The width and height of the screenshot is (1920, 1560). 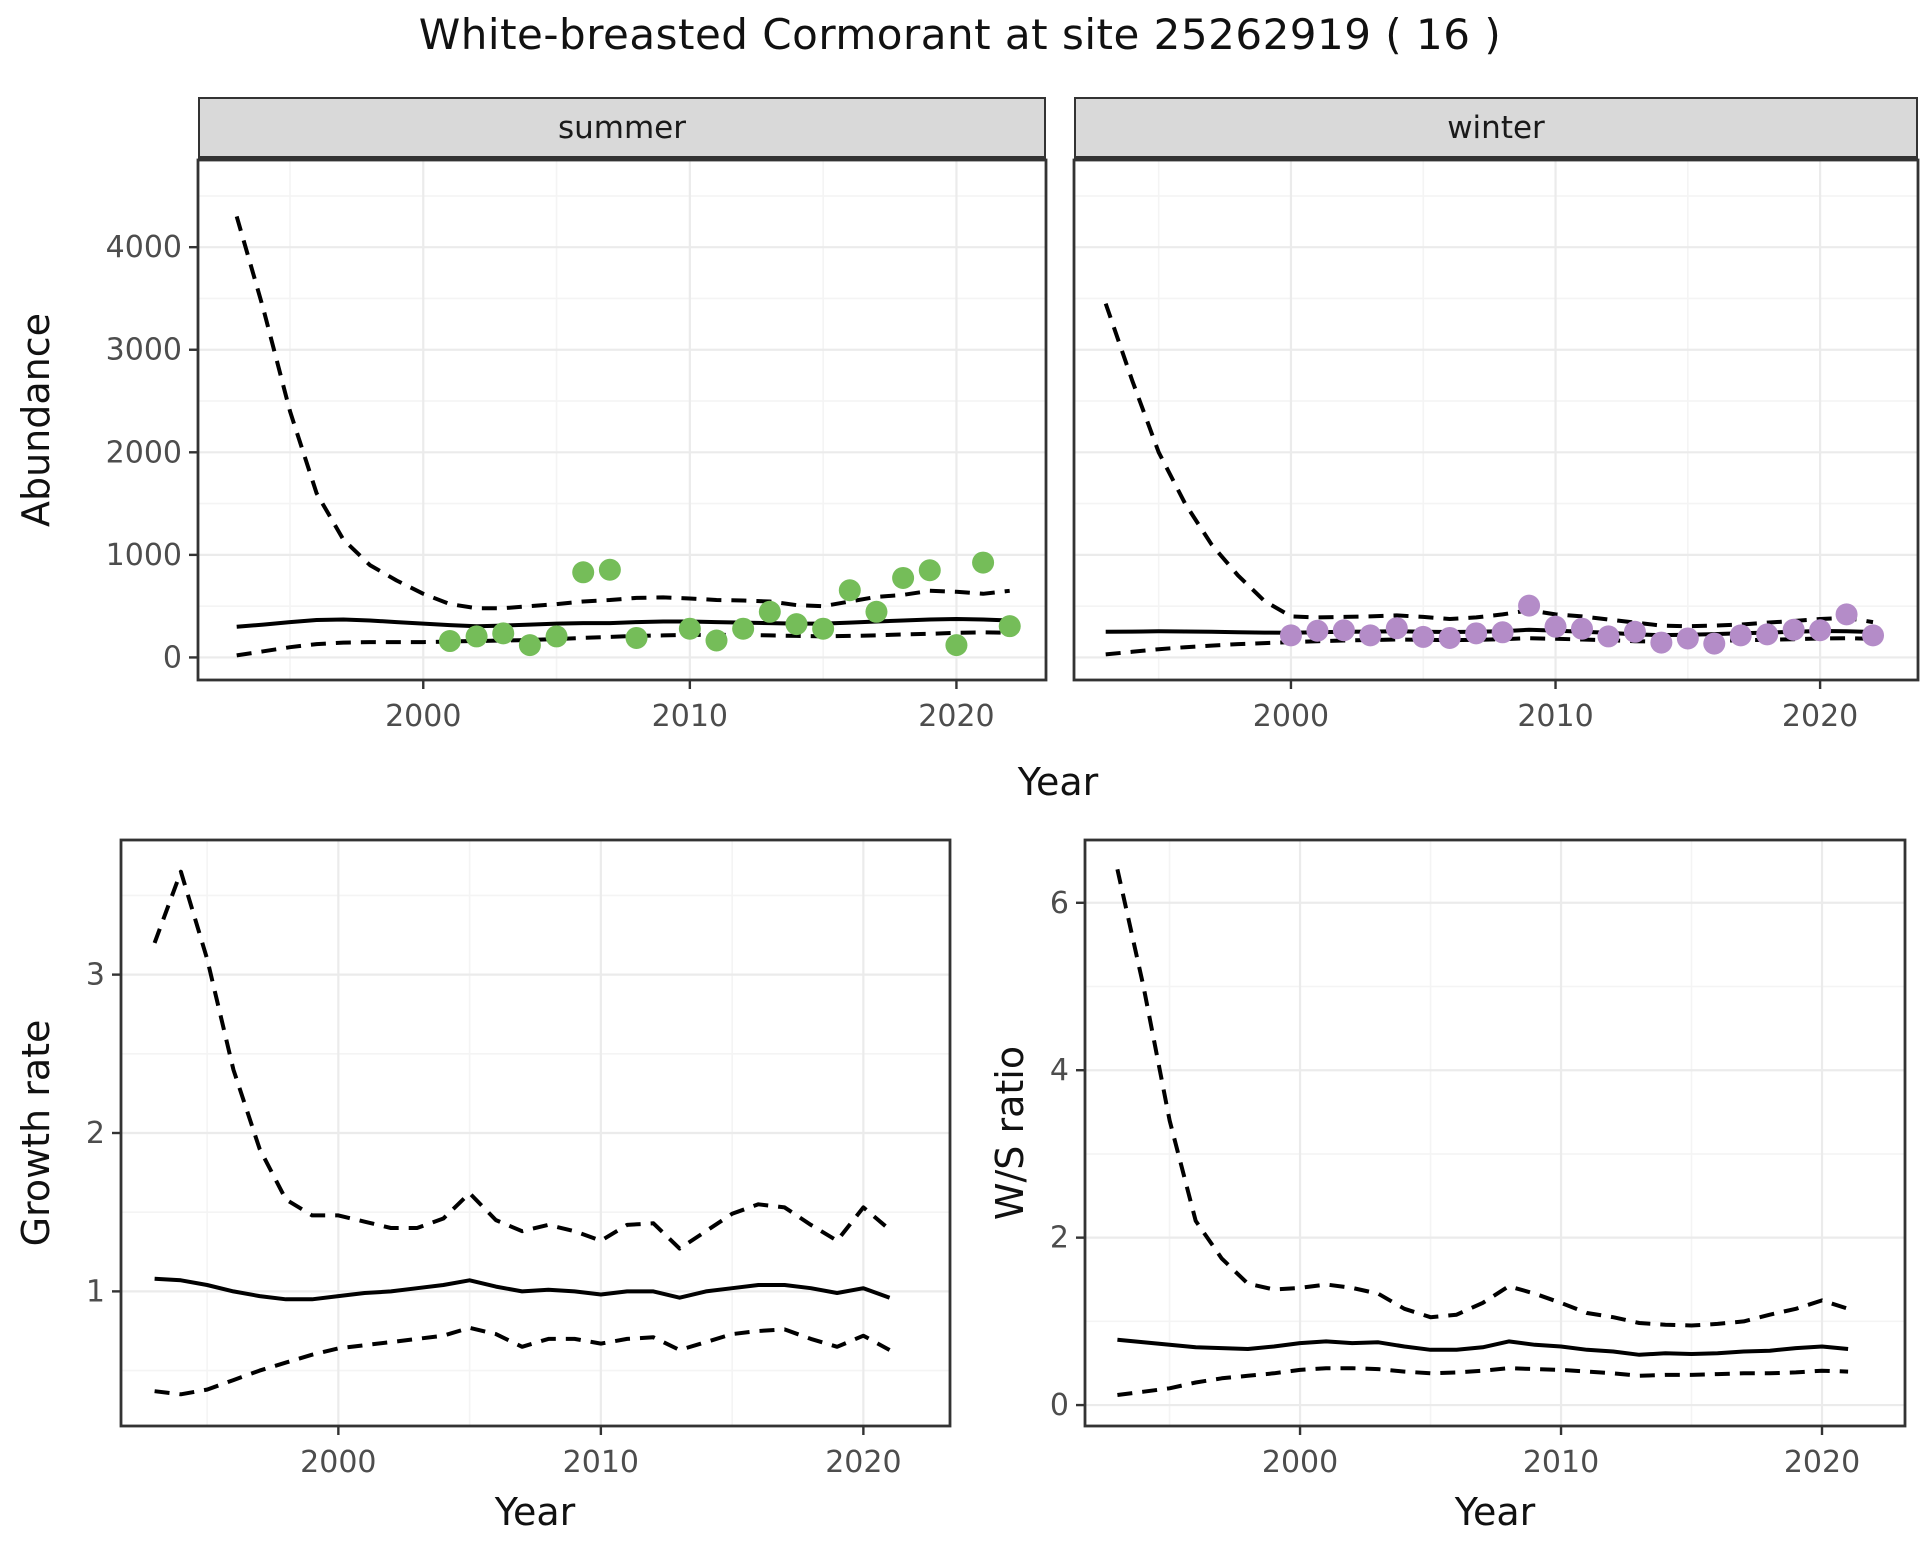 What do you see at coordinates (144, 452) in the screenshot?
I see `y-tick-label: 2000` at bounding box center [144, 452].